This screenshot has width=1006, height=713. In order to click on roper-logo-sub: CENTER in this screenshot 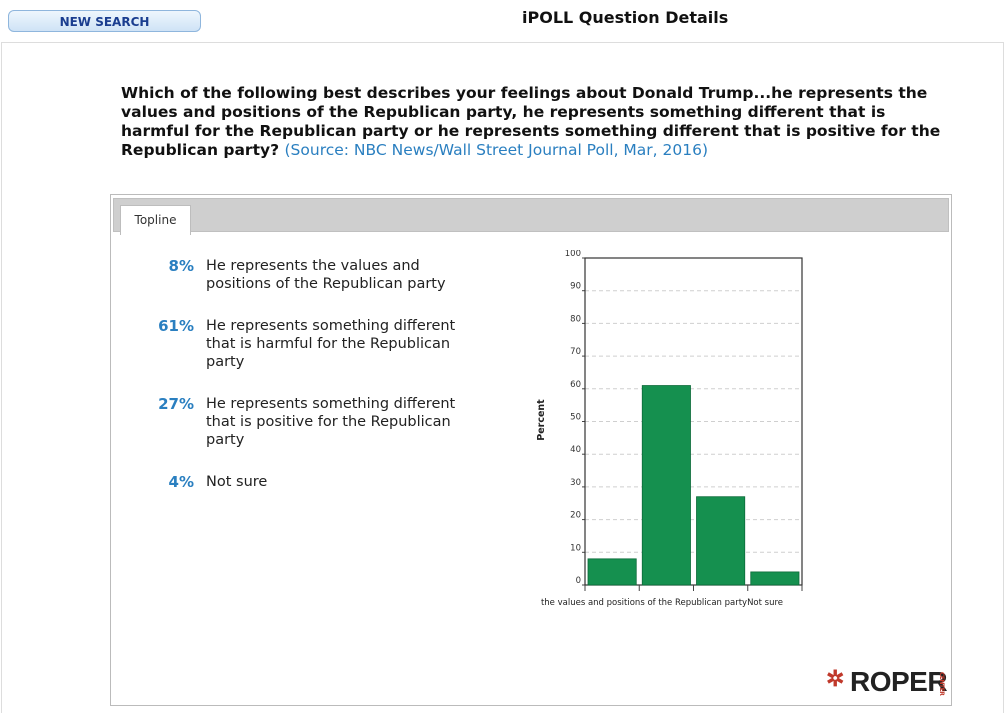, I will do `click(941, 684)`.